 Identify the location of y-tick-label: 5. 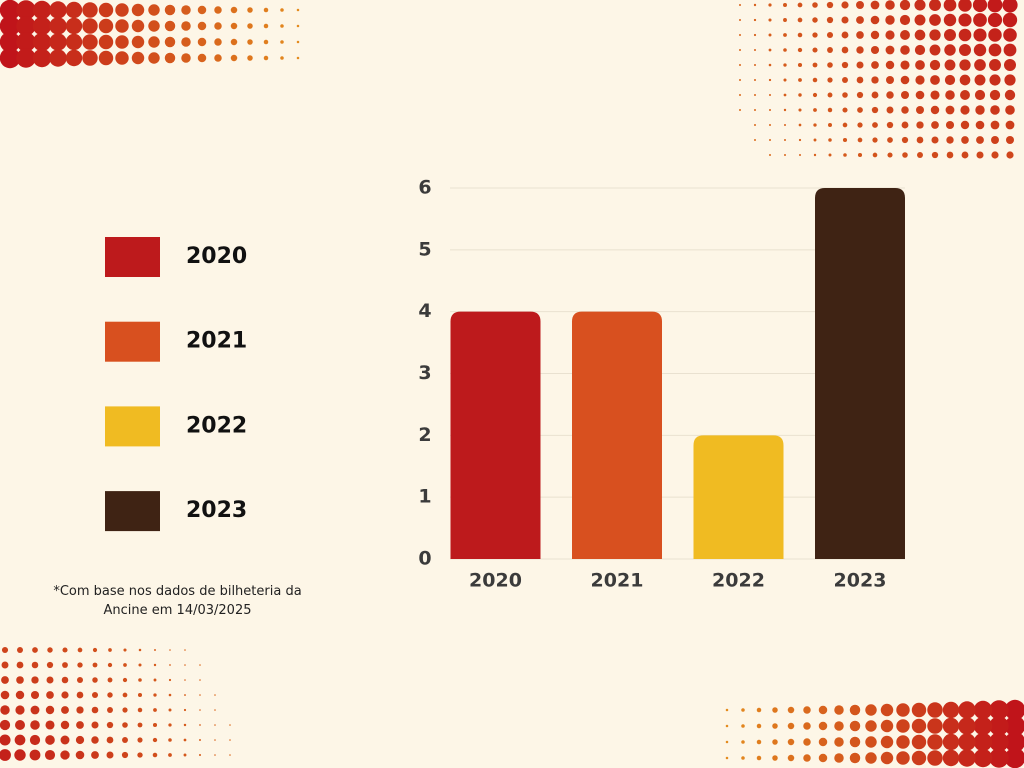
(424, 249).